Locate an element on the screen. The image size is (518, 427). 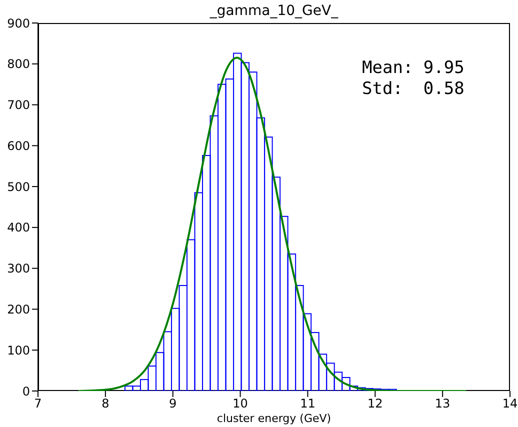
annotation: Std: 0.58 is located at coordinates (413, 89).